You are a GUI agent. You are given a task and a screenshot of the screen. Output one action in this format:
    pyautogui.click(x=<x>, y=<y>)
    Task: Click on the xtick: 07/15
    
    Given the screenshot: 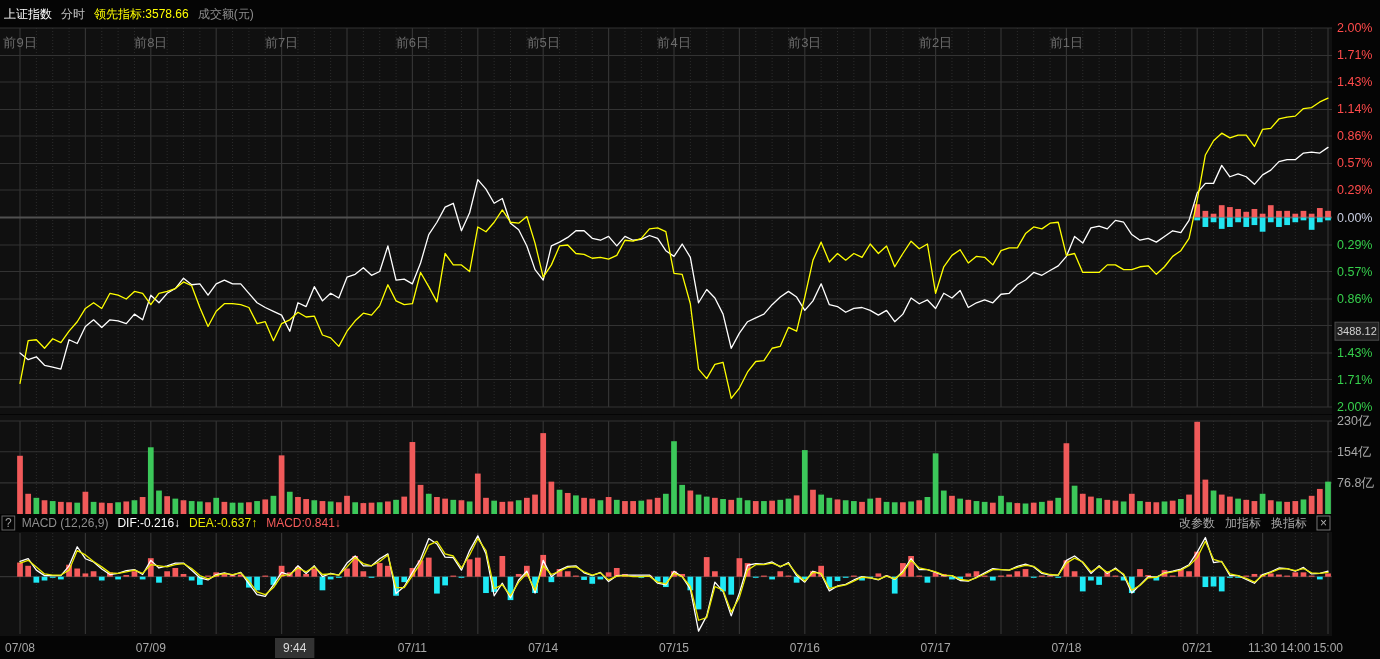 What is the action you would take?
    pyautogui.click(x=674, y=648)
    